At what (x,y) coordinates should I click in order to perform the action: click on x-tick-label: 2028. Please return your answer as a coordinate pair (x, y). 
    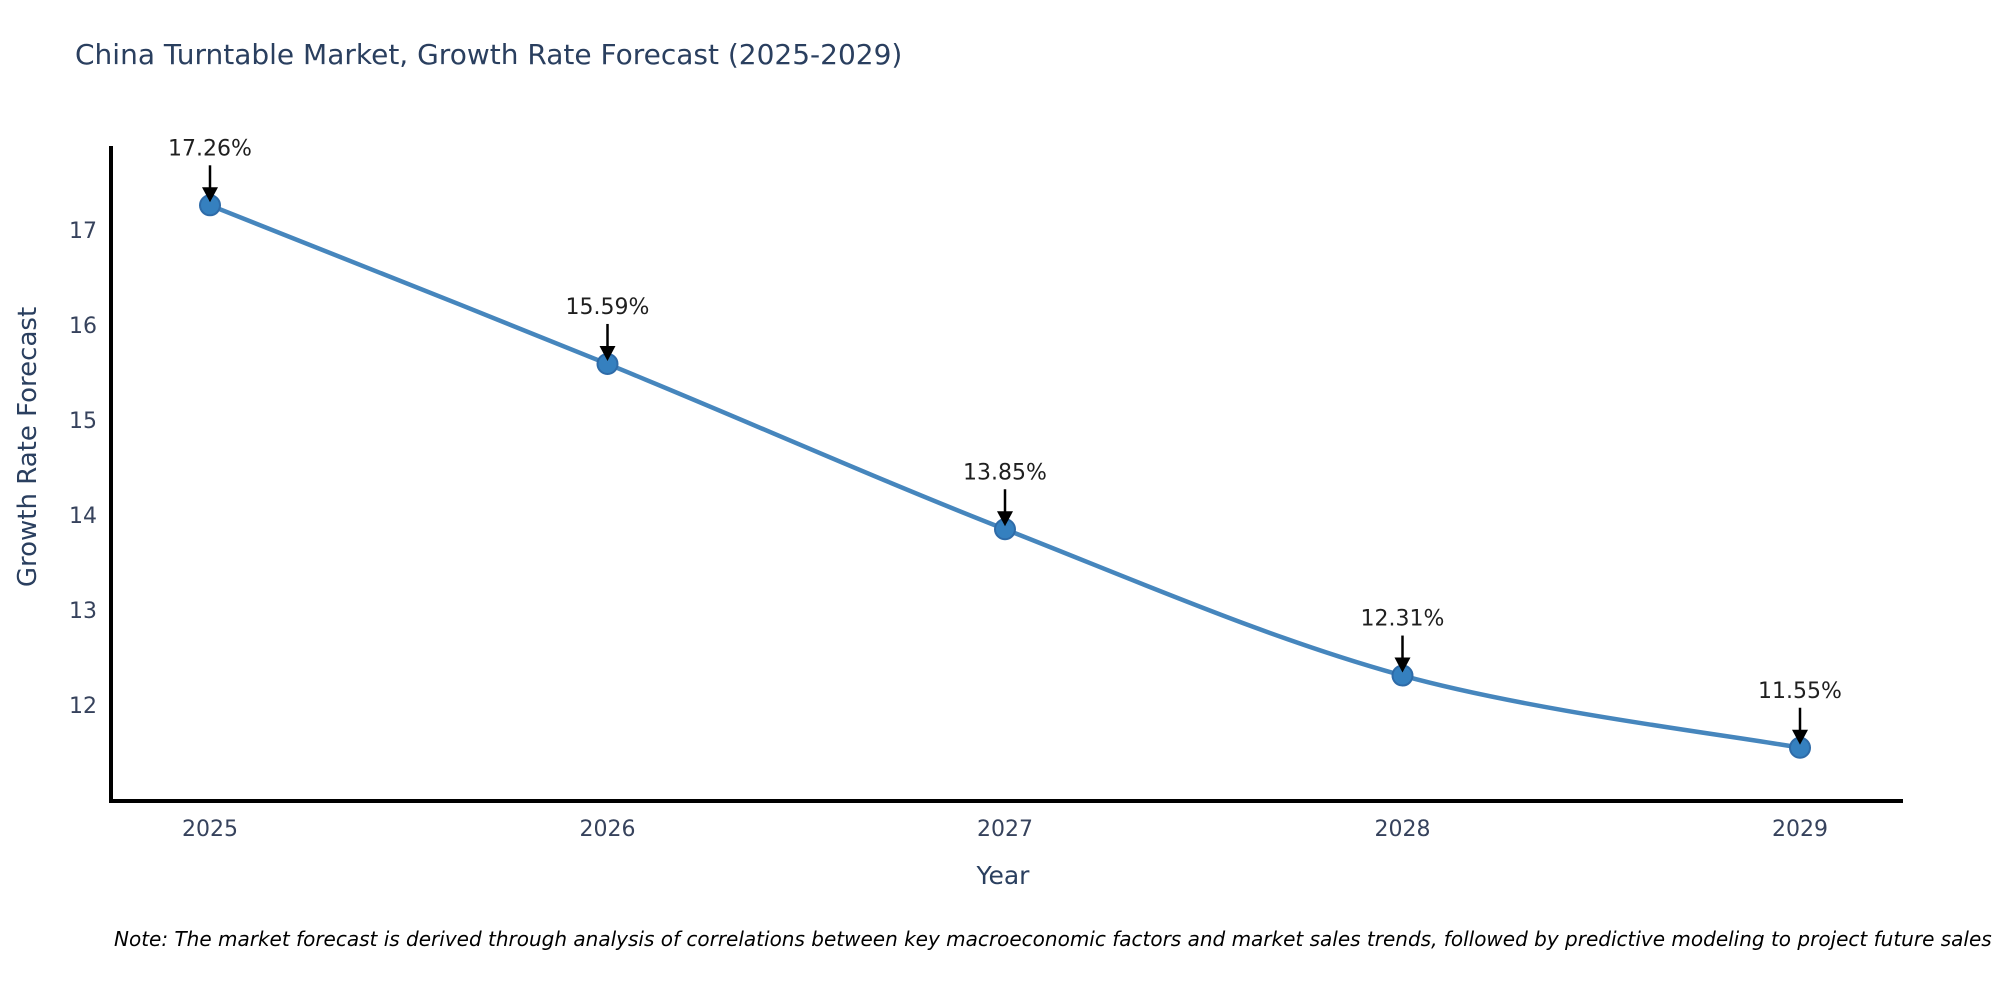
    Looking at the image, I should click on (1403, 829).